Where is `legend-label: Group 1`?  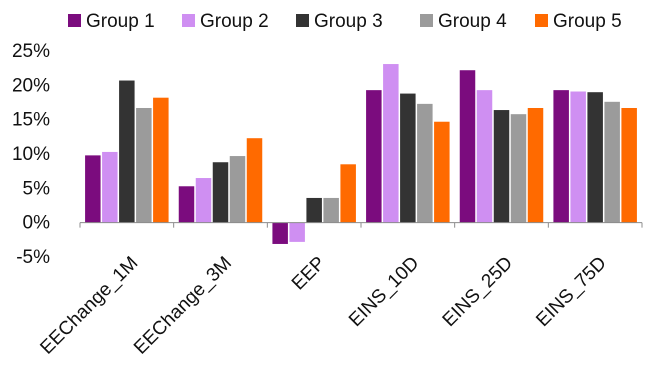
legend-label: Group 1 is located at coordinates (120, 21).